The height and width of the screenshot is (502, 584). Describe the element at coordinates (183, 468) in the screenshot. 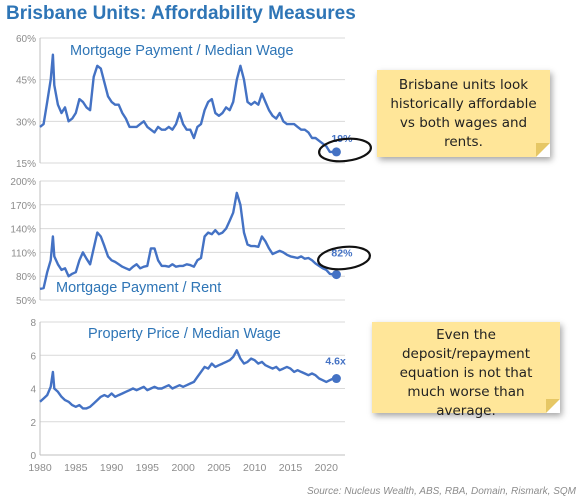

I see `x-tick-label: 2000` at that location.